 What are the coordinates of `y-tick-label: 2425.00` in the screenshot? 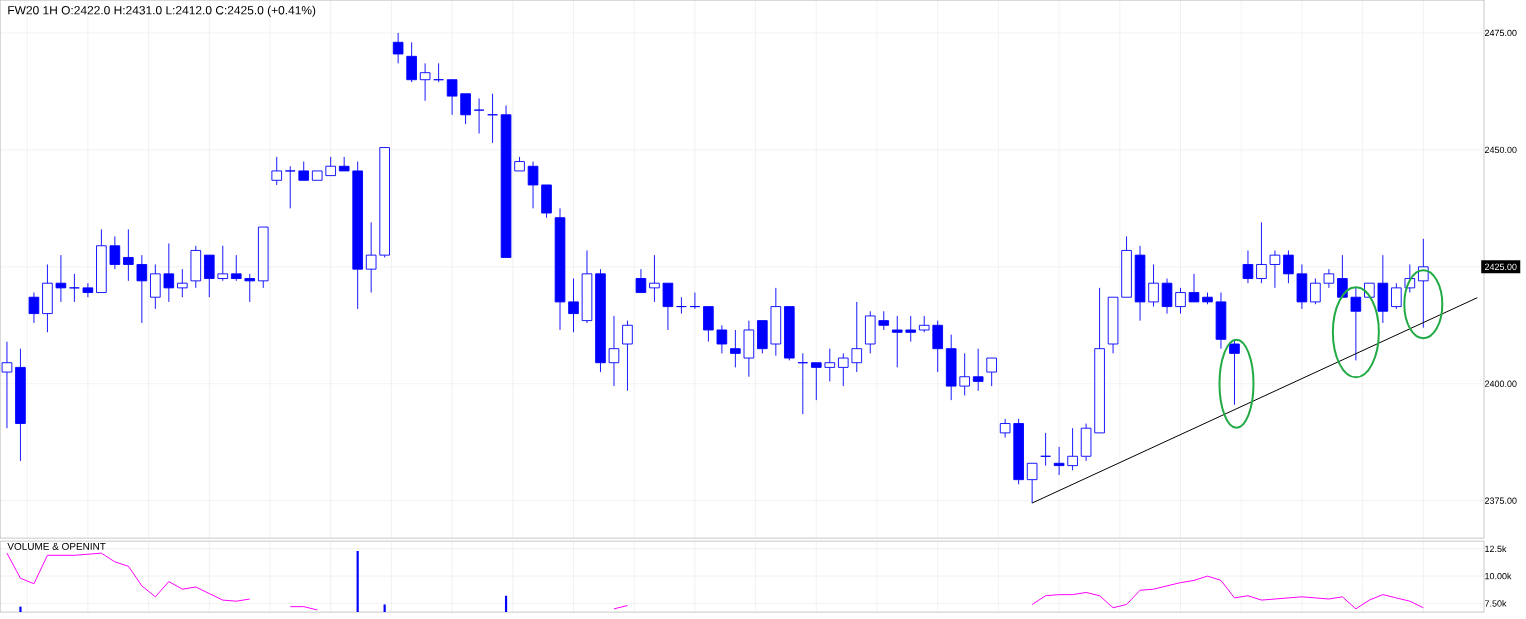 It's located at (1500, 267).